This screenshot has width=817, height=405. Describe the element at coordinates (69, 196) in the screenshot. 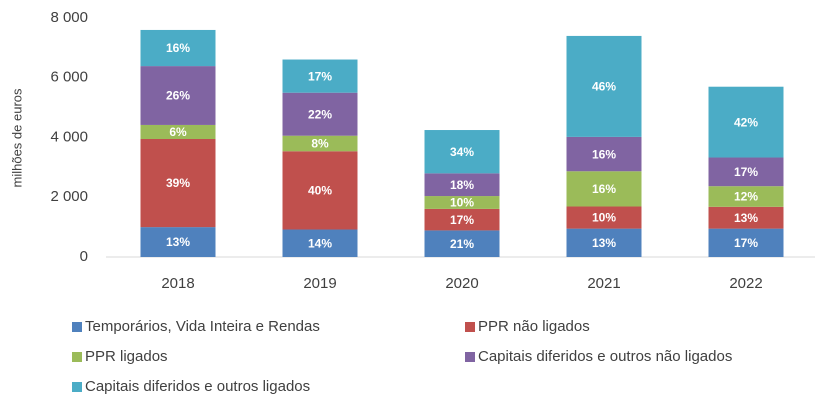

I see `y-tick-label: 2 000` at that location.